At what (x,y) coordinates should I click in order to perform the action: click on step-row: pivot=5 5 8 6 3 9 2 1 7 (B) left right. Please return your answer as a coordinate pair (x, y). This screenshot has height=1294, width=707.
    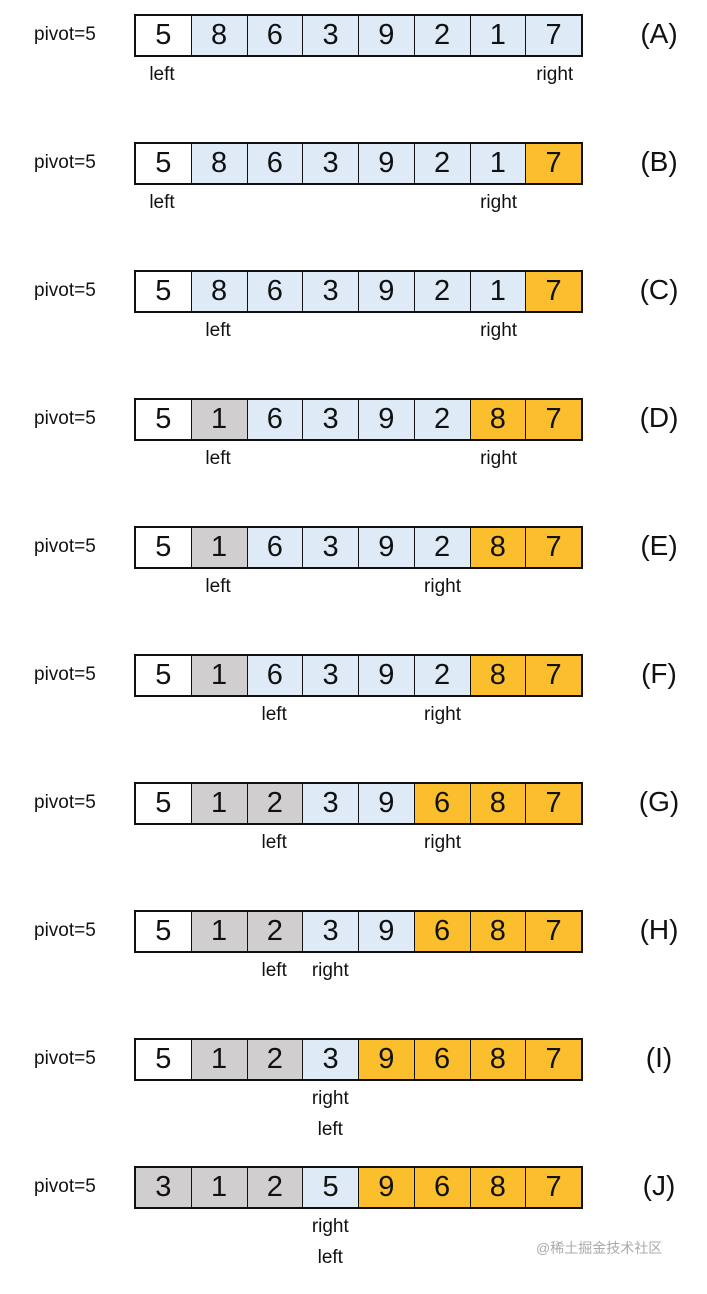
    Looking at the image, I should click on (353, 206).